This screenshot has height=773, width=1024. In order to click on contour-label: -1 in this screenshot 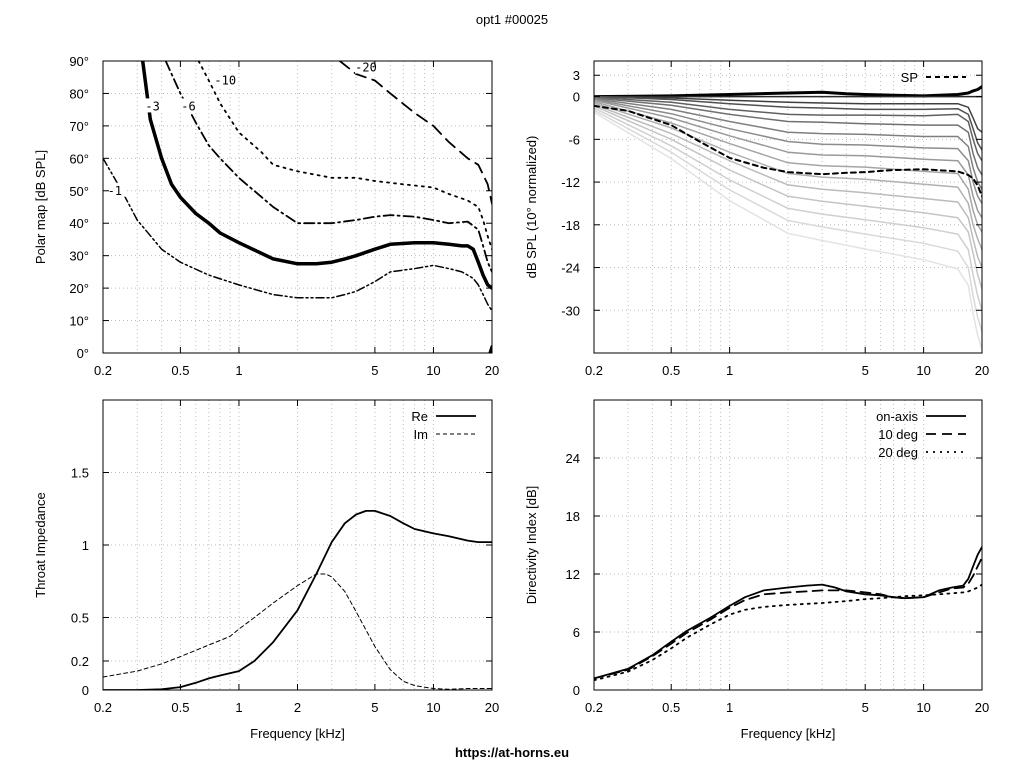, I will do `click(115, 191)`.